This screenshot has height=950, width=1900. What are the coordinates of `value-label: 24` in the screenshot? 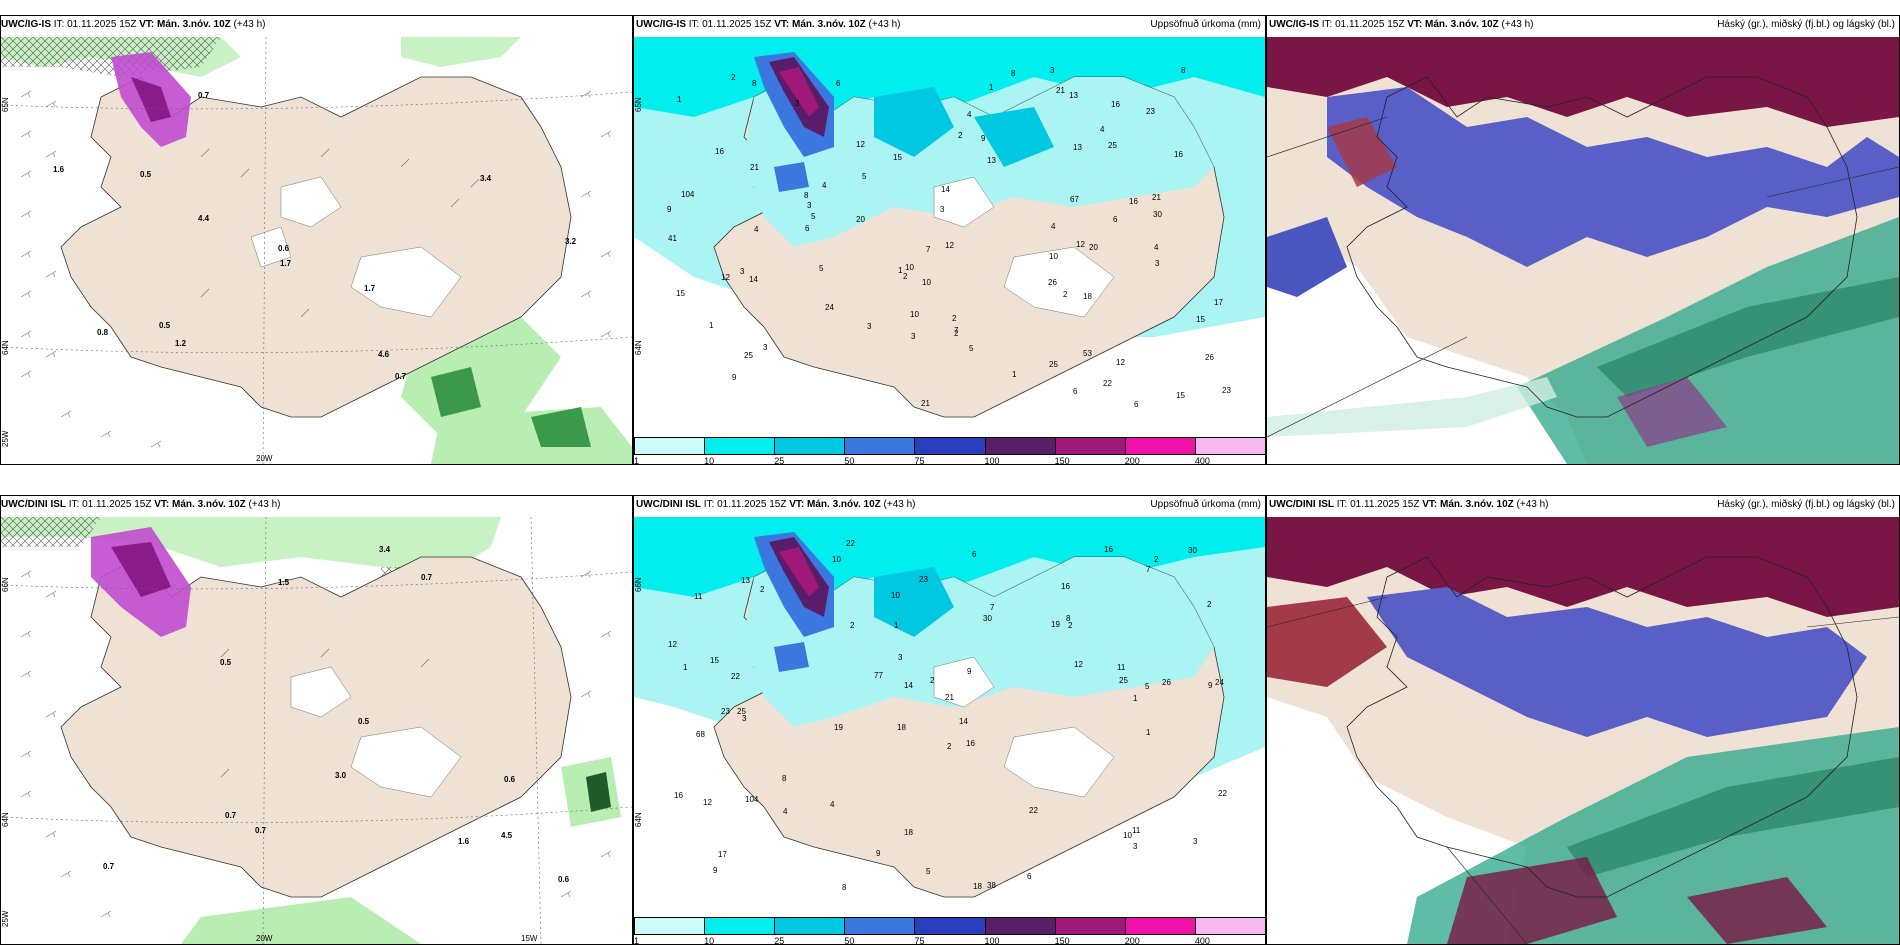 It's located at (829, 307).